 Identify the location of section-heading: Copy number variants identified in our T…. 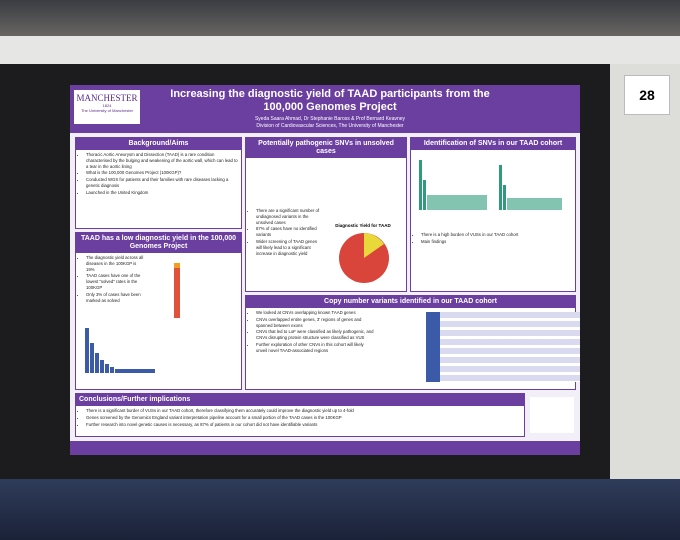
(410, 302).